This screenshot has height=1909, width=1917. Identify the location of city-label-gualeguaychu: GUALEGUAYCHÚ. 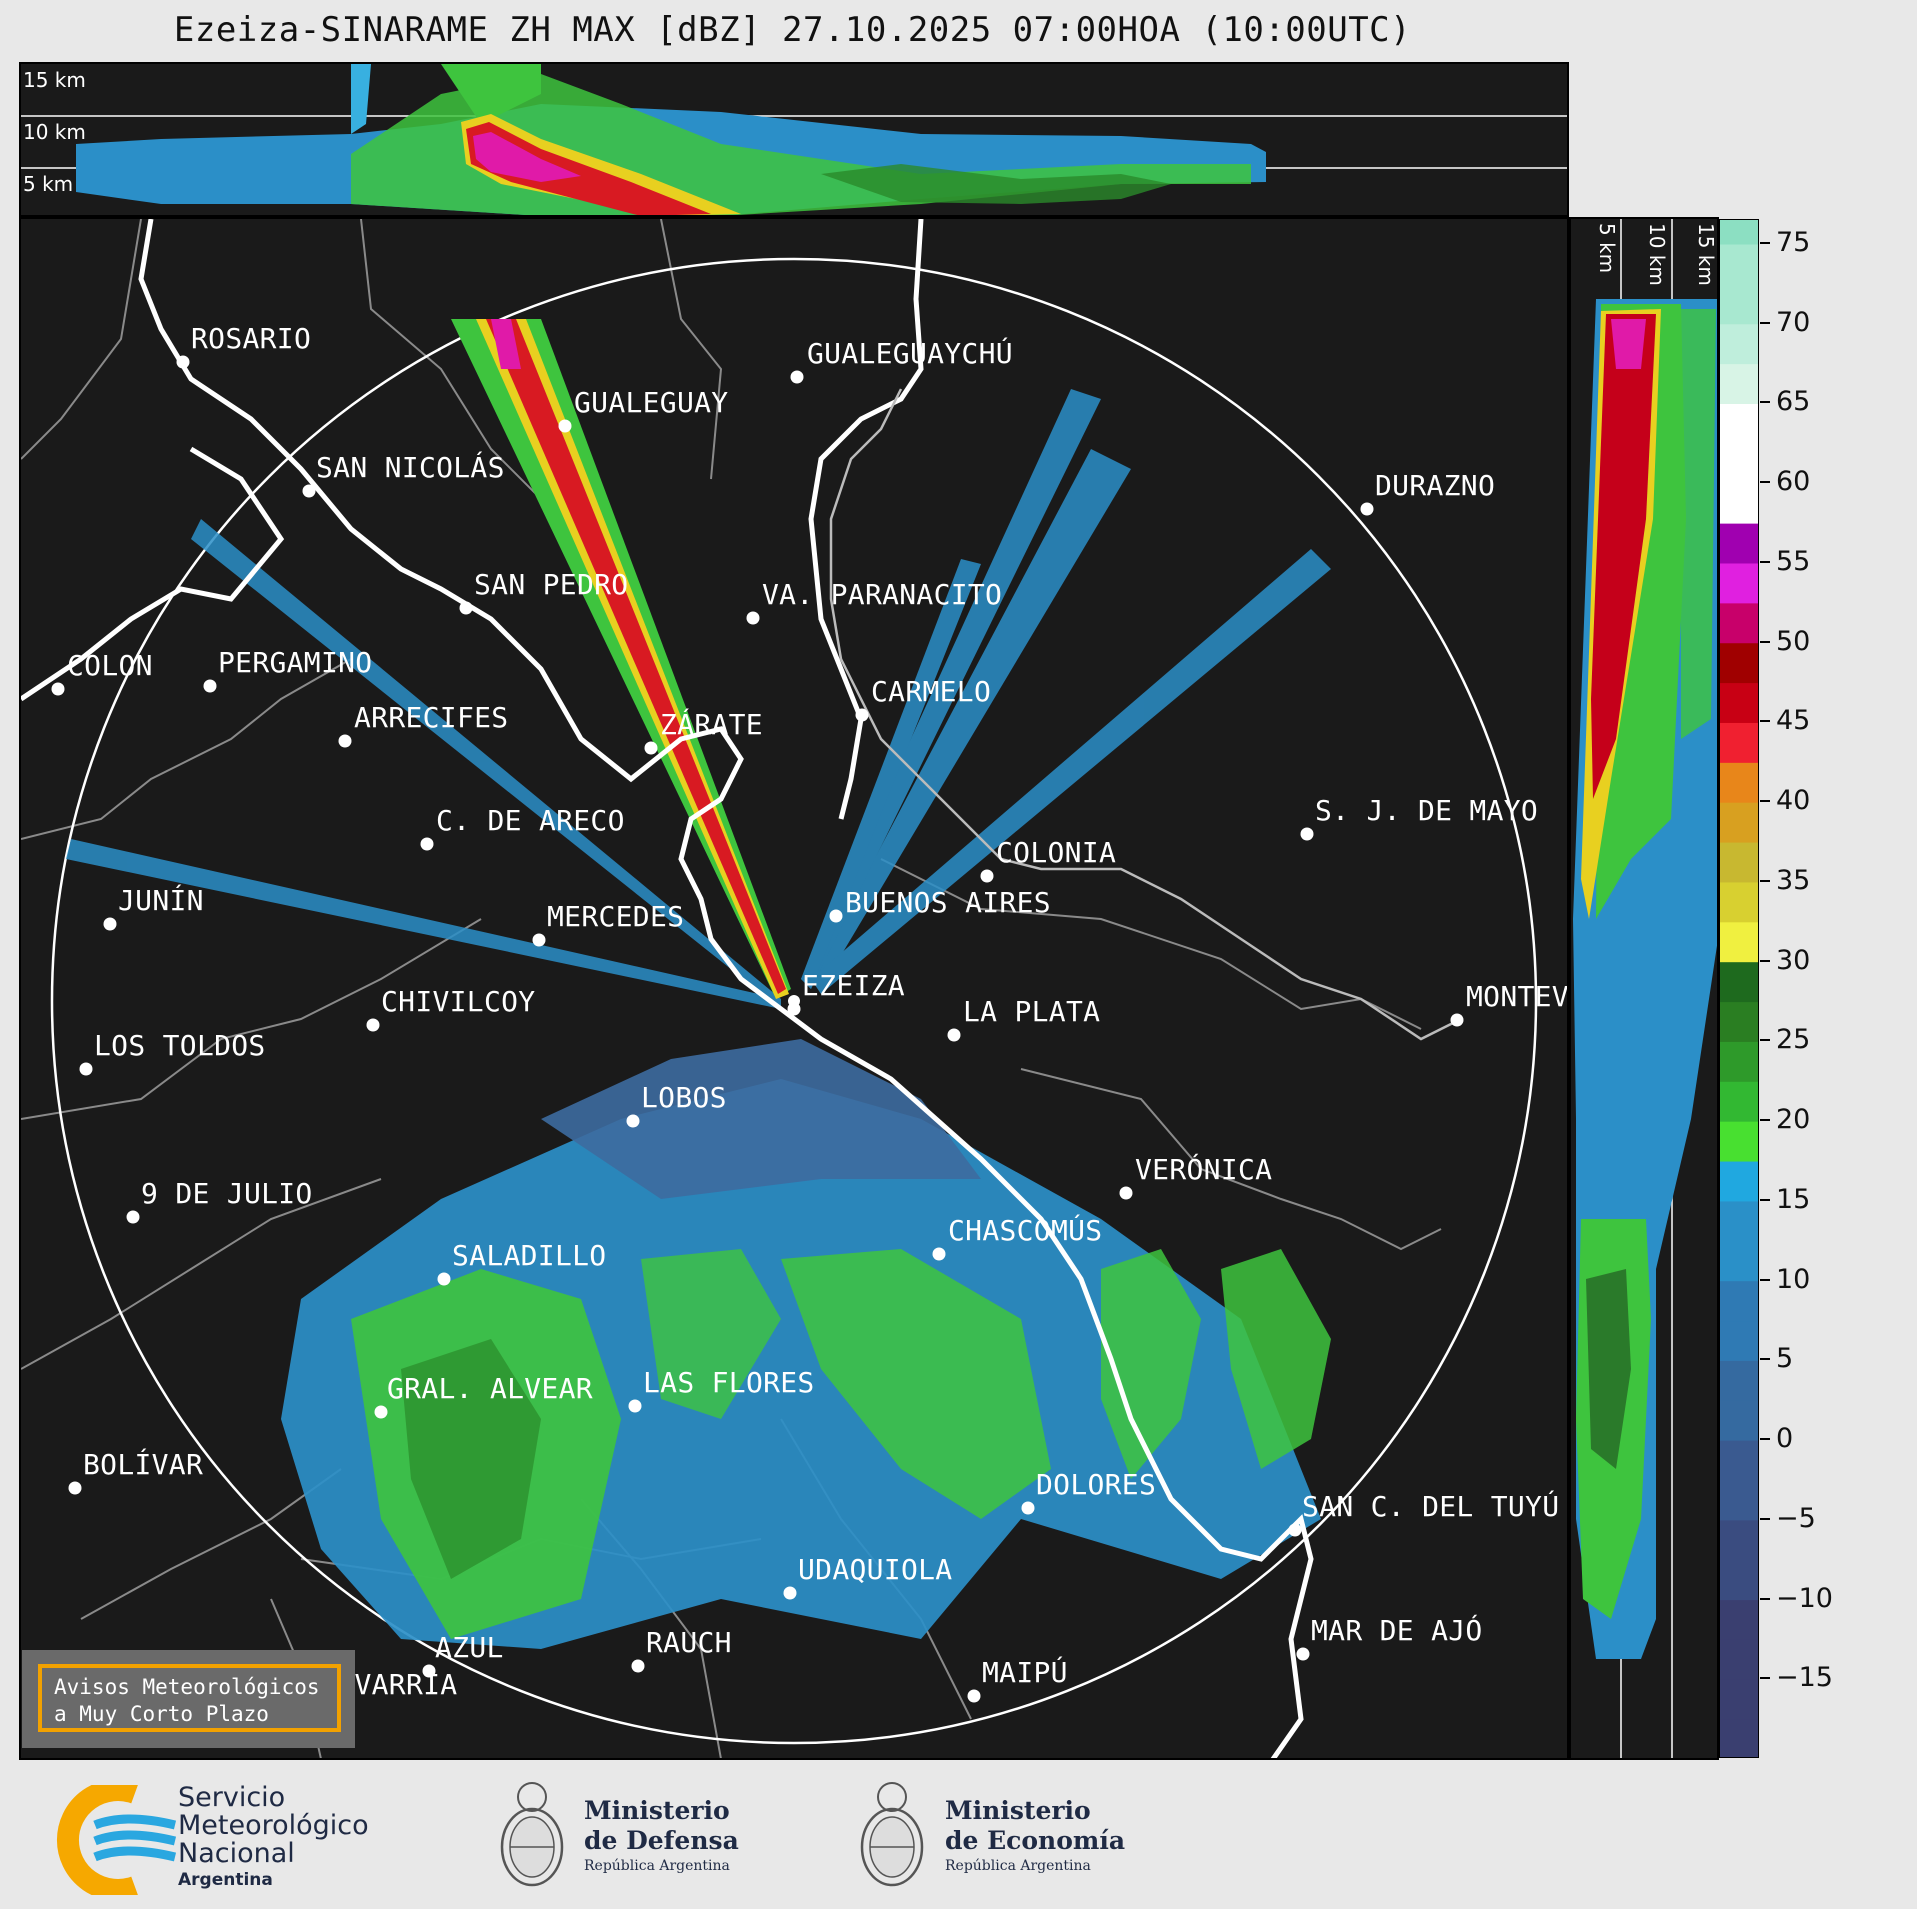
(910, 353).